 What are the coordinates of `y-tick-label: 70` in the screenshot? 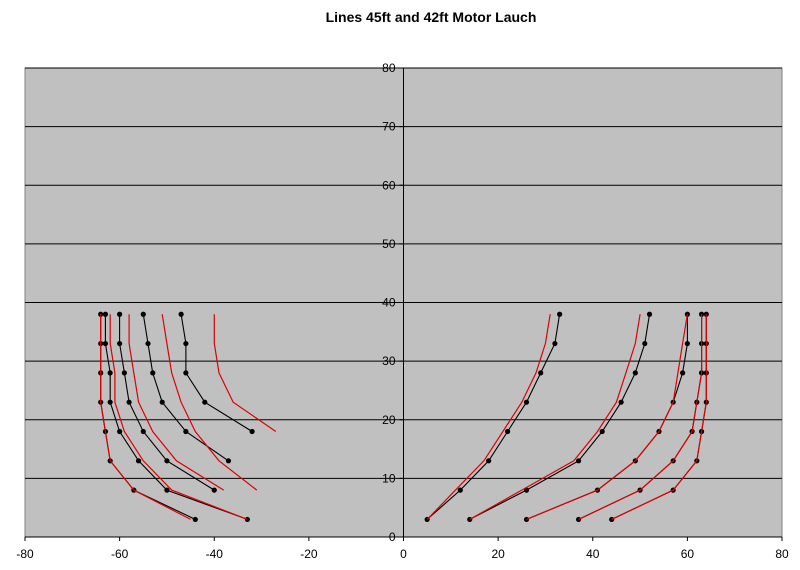 It's located at (389, 127).